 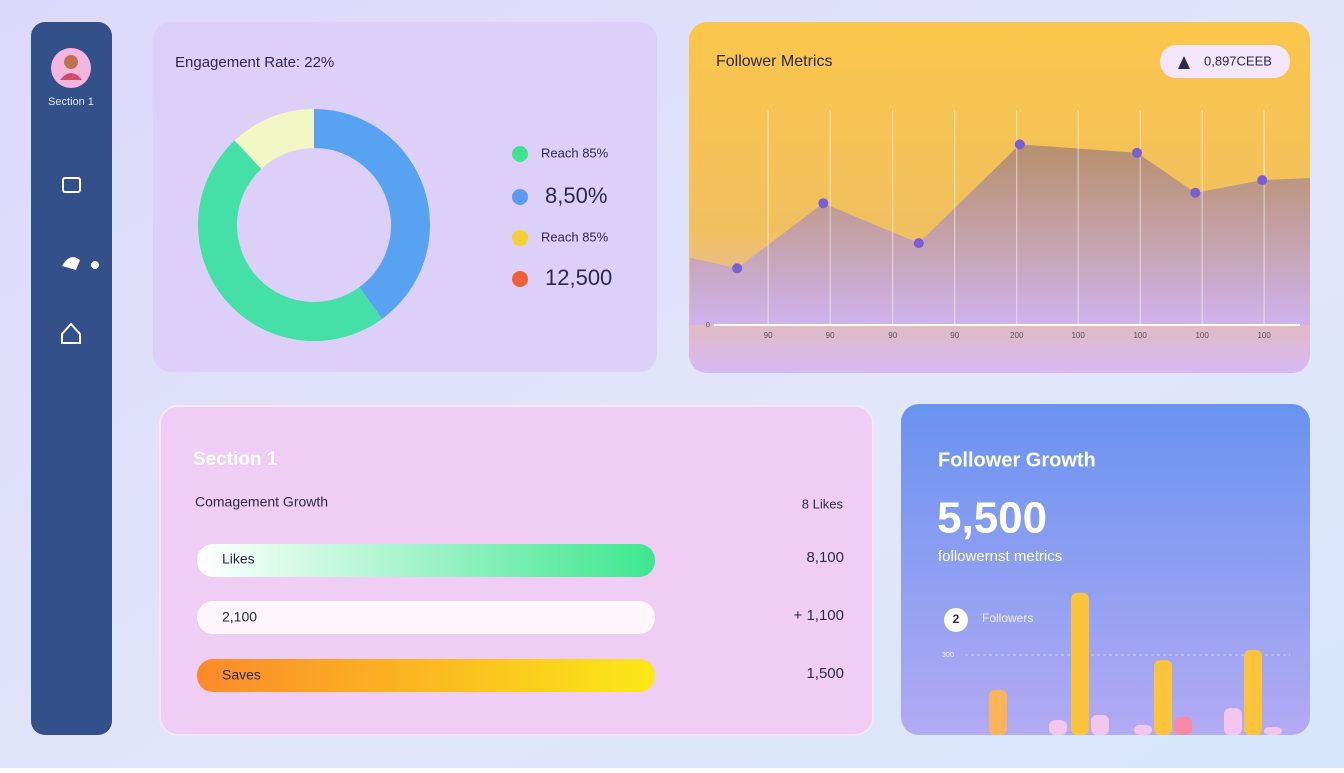 What do you see at coordinates (992, 518) in the screenshot?
I see `big-value: 5,500` at bounding box center [992, 518].